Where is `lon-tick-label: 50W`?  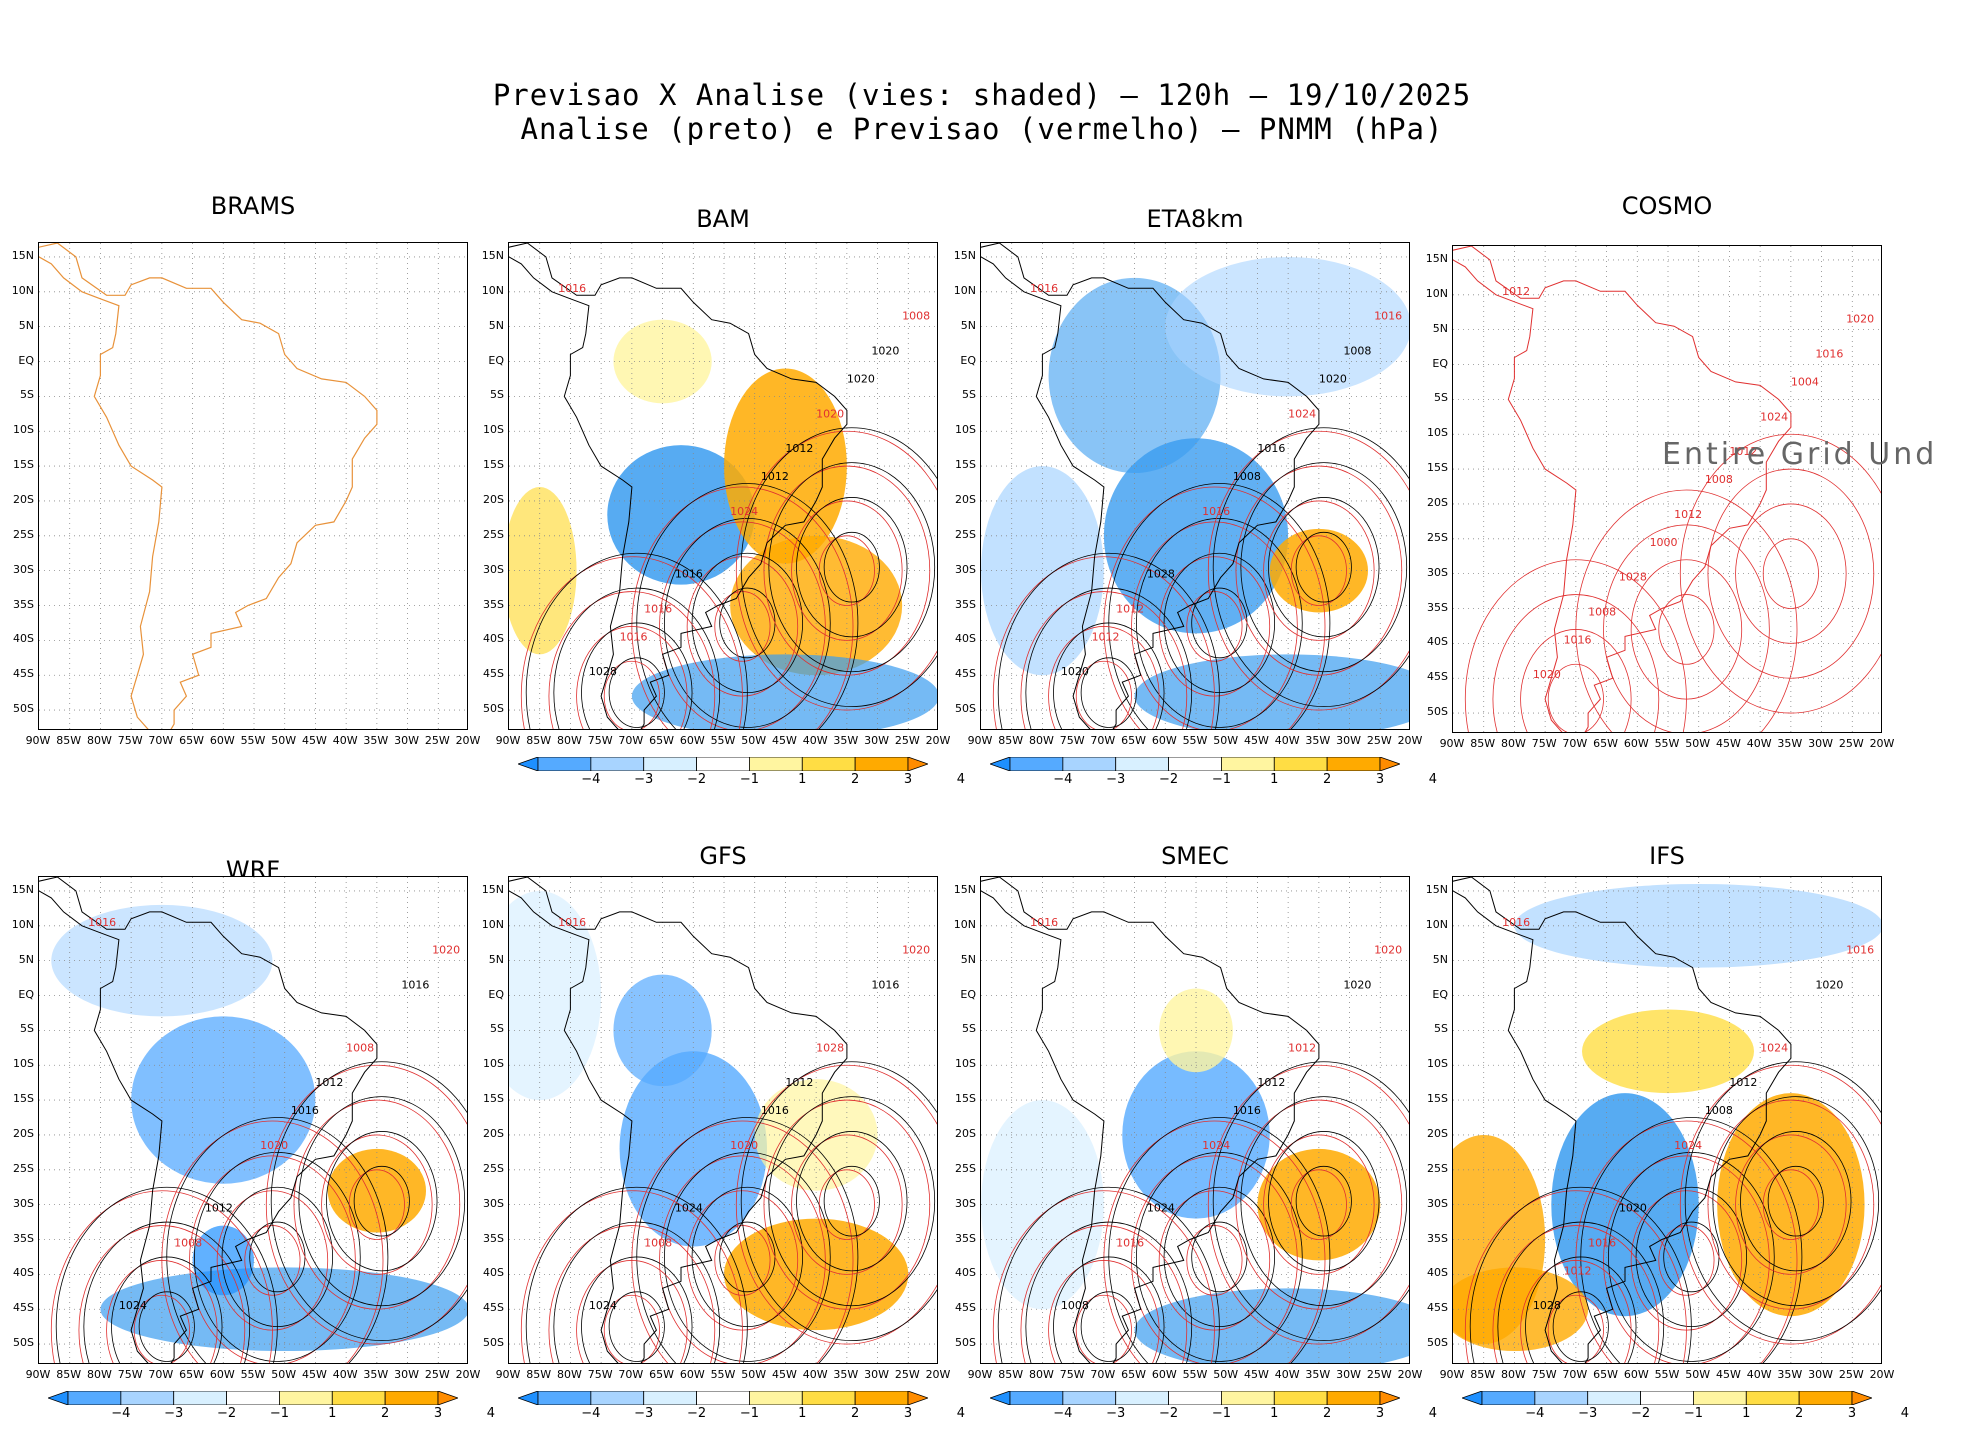 lon-tick-label: 50W is located at coordinates (754, 1374).